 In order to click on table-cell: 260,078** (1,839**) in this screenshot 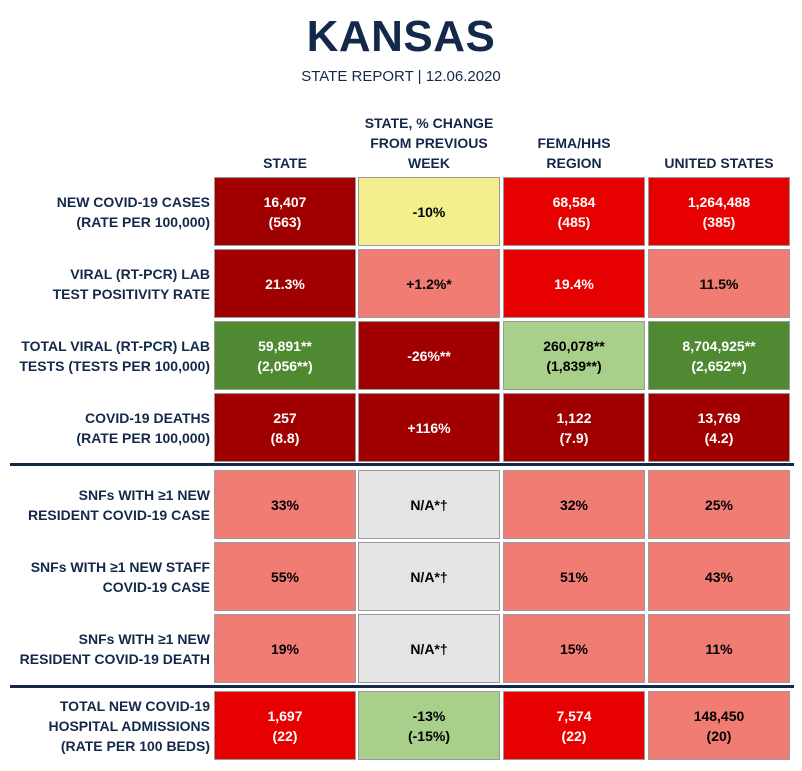, I will do `click(574, 355)`.